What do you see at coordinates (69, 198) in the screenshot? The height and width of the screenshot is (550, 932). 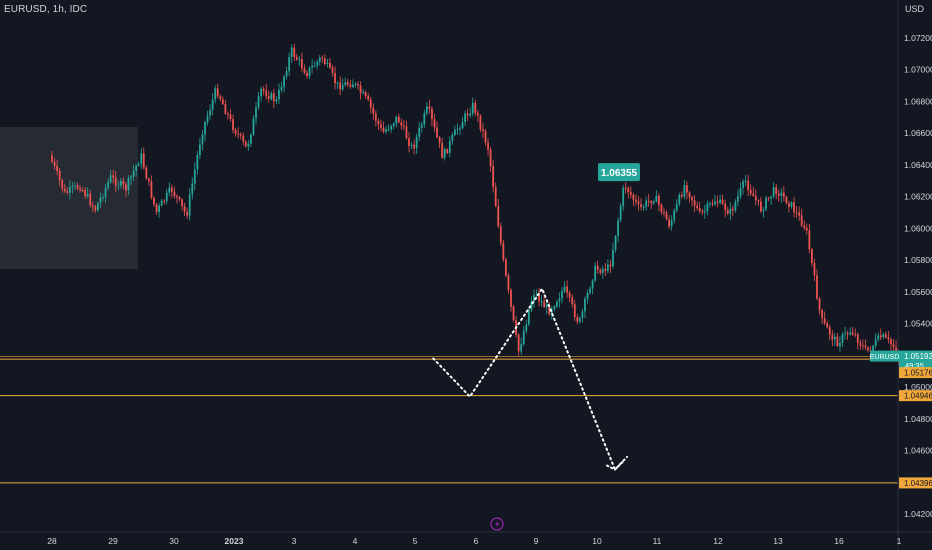 I see `highlight-zone` at bounding box center [69, 198].